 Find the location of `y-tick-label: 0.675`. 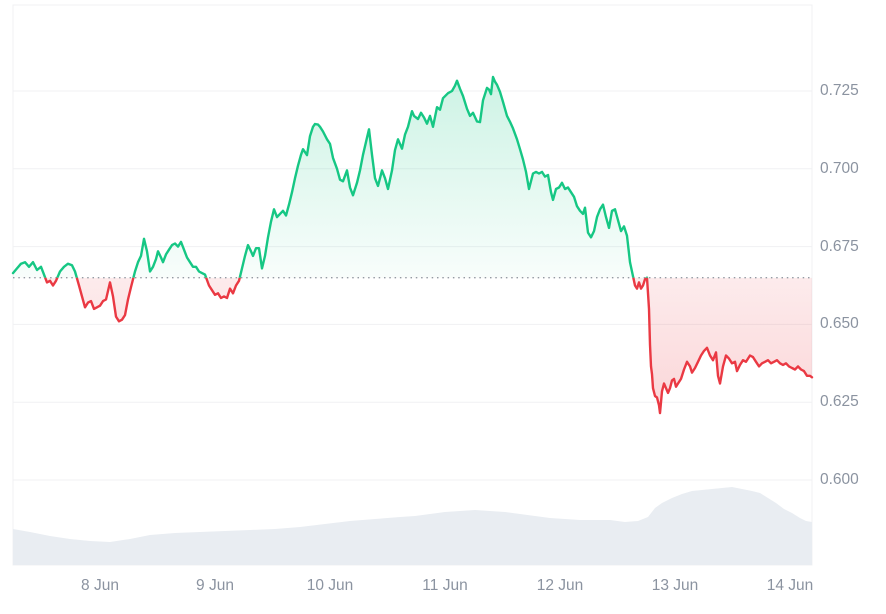

y-tick-label: 0.675 is located at coordinates (839, 246).